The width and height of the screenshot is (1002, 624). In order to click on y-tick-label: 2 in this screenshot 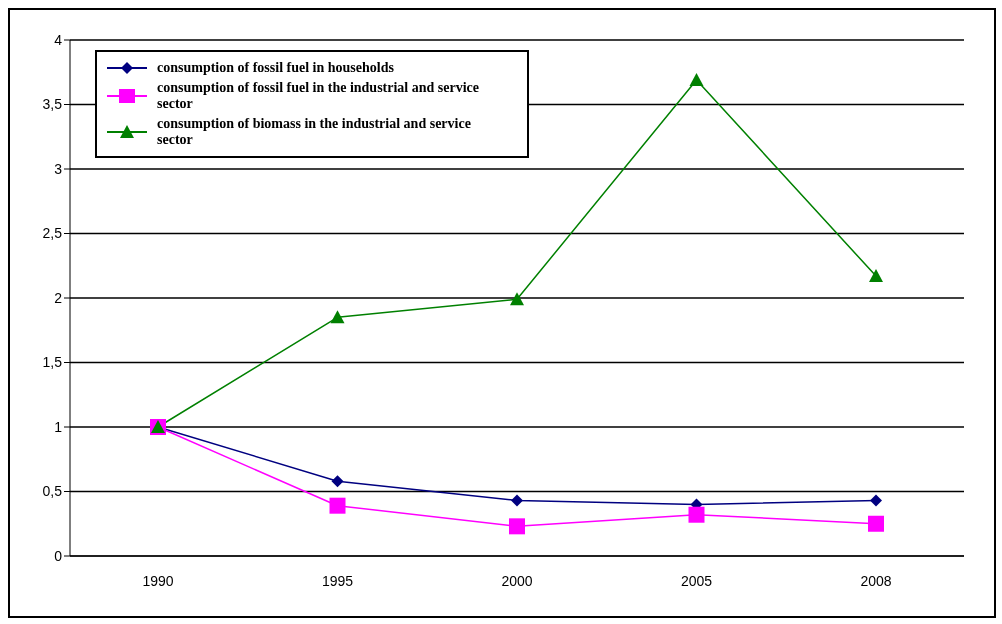, I will do `click(58, 297)`.